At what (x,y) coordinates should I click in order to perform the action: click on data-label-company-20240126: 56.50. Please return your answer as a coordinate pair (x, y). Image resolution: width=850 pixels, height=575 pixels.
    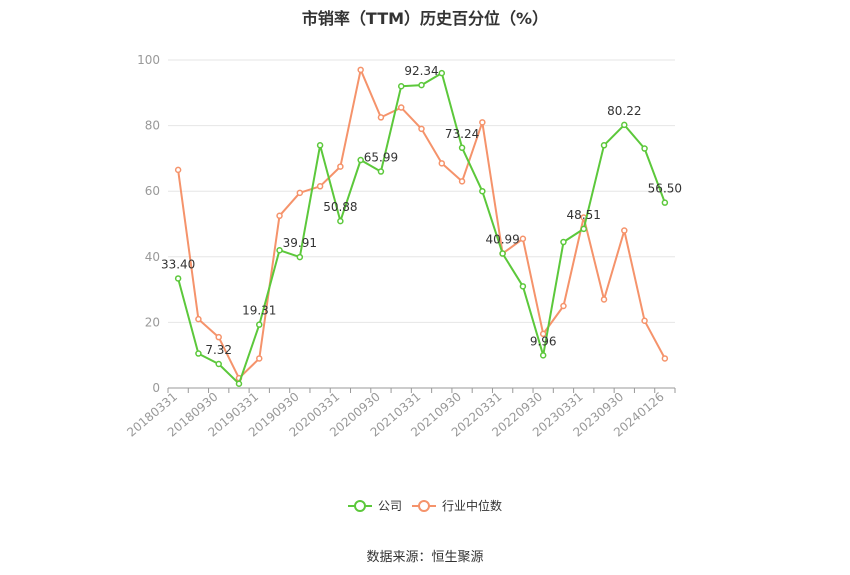
    Looking at the image, I should click on (665, 189).